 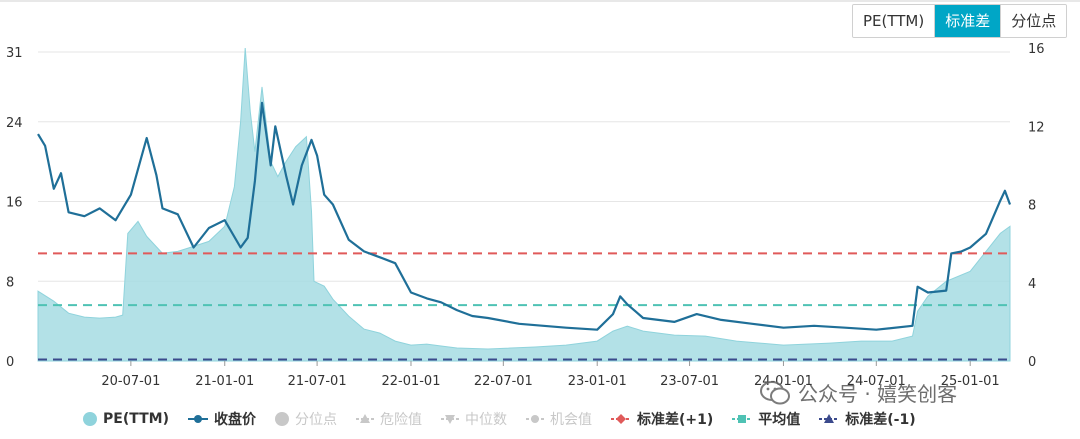 I want to click on view-tabs: PE(TTM) 标准差 分位点, so click(x=960, y=21).